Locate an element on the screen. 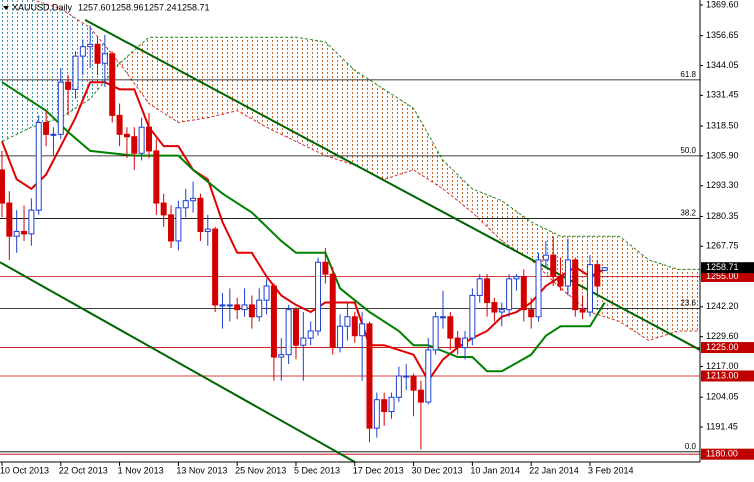 This screenshot has height=482, width=754. x-tick-label: 30 Dec 2013 is located at coordinates (437, 470).